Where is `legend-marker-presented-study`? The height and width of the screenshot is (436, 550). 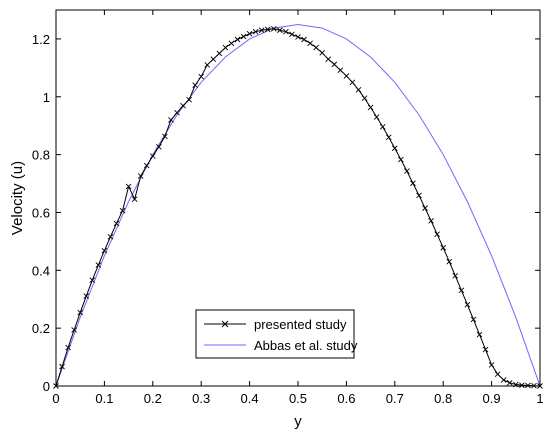
legend-marker-presented-study is located at coordinates (225, 324).